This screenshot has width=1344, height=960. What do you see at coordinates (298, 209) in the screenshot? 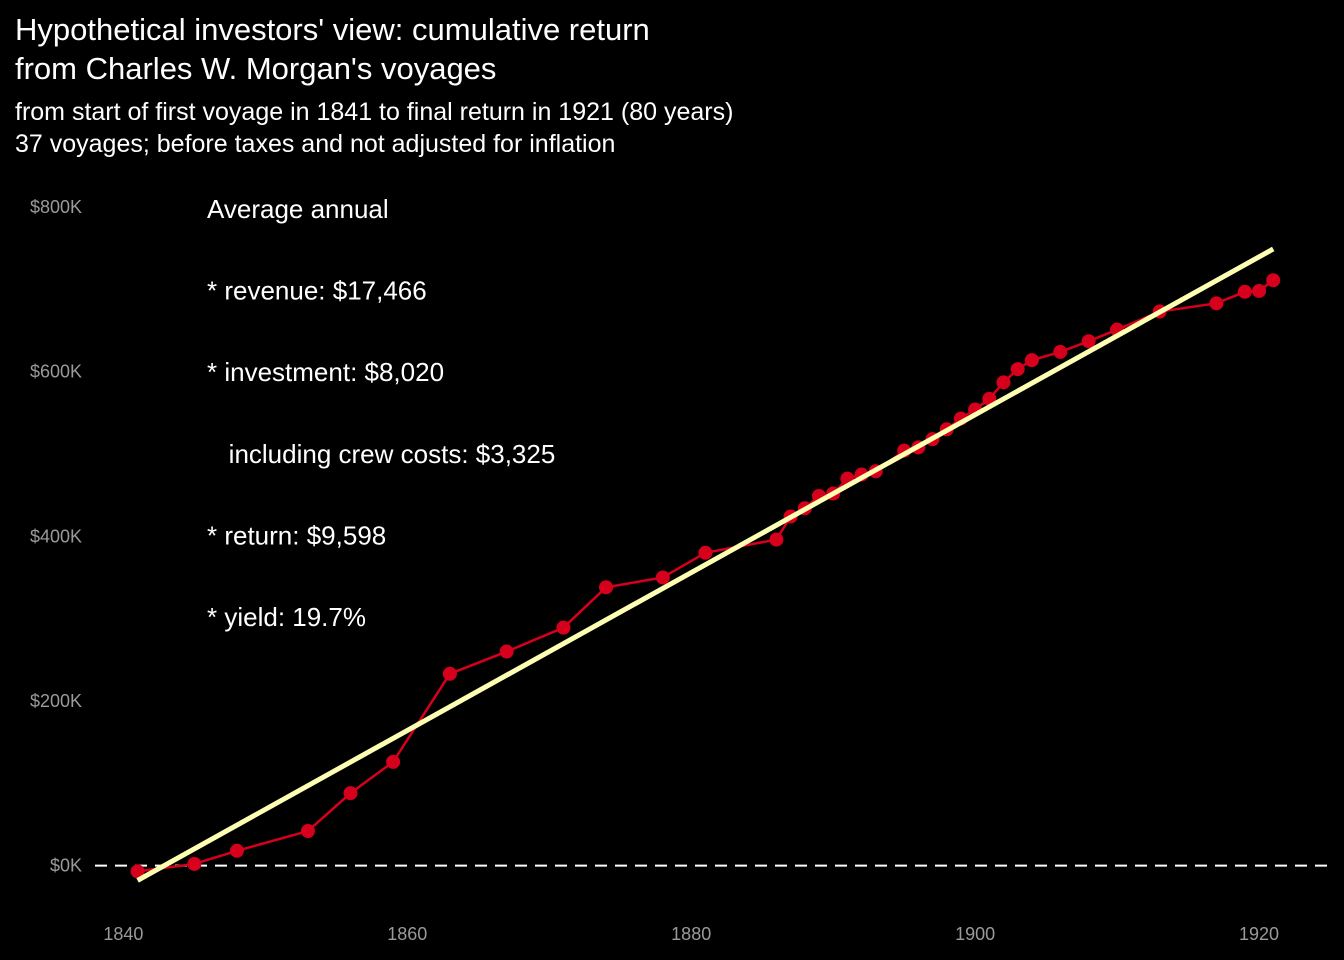
I see `annotation-line: Average annual` at bounding box center [298, 209].